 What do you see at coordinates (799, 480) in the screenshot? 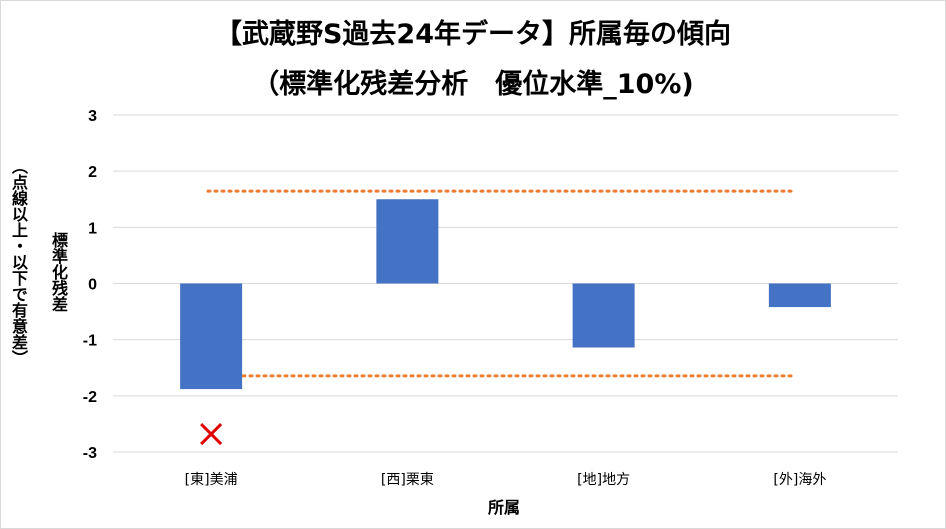
I see `category-label: [外]海外` at bounding box center [799, 480].